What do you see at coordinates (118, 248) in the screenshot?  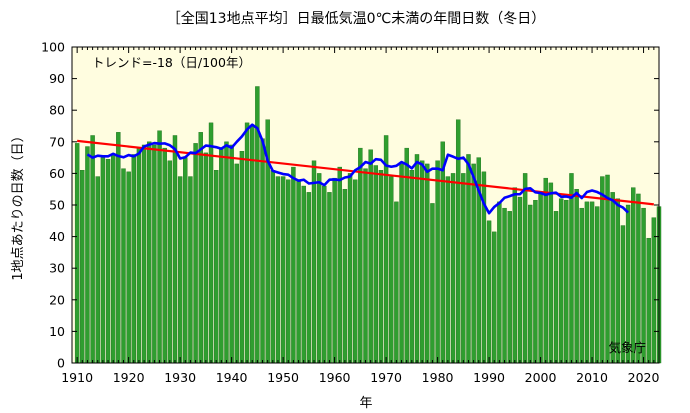 I see `bar-1918` at bounding box center [118, 248].